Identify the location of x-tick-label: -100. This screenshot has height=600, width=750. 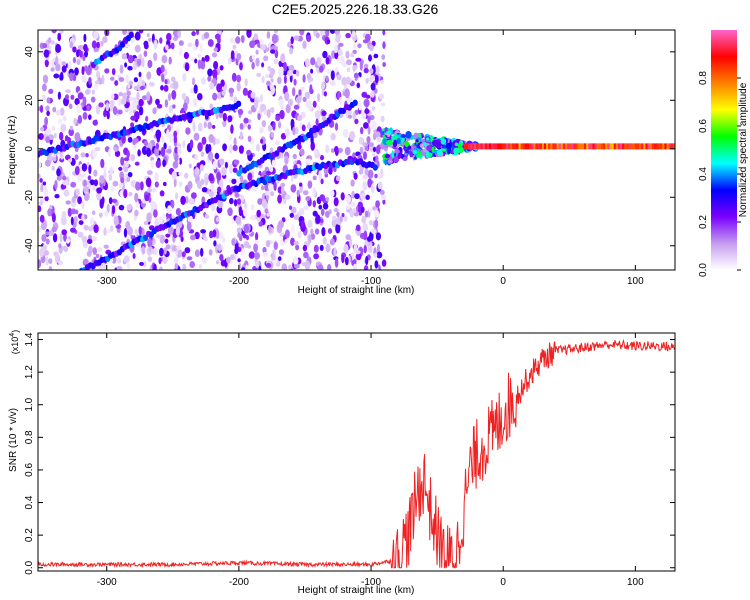
(371, 582).